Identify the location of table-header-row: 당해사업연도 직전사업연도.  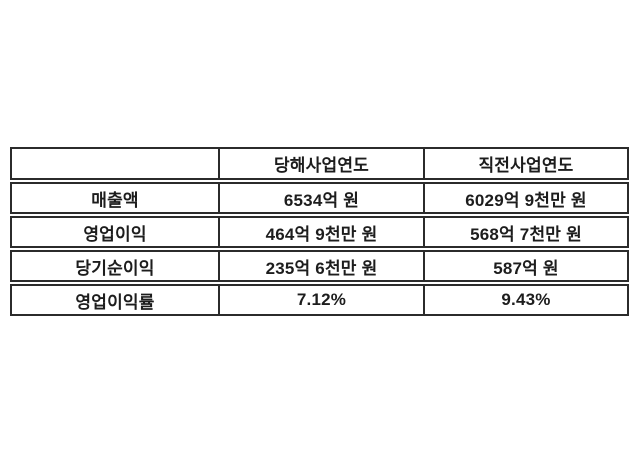
(319, 163).